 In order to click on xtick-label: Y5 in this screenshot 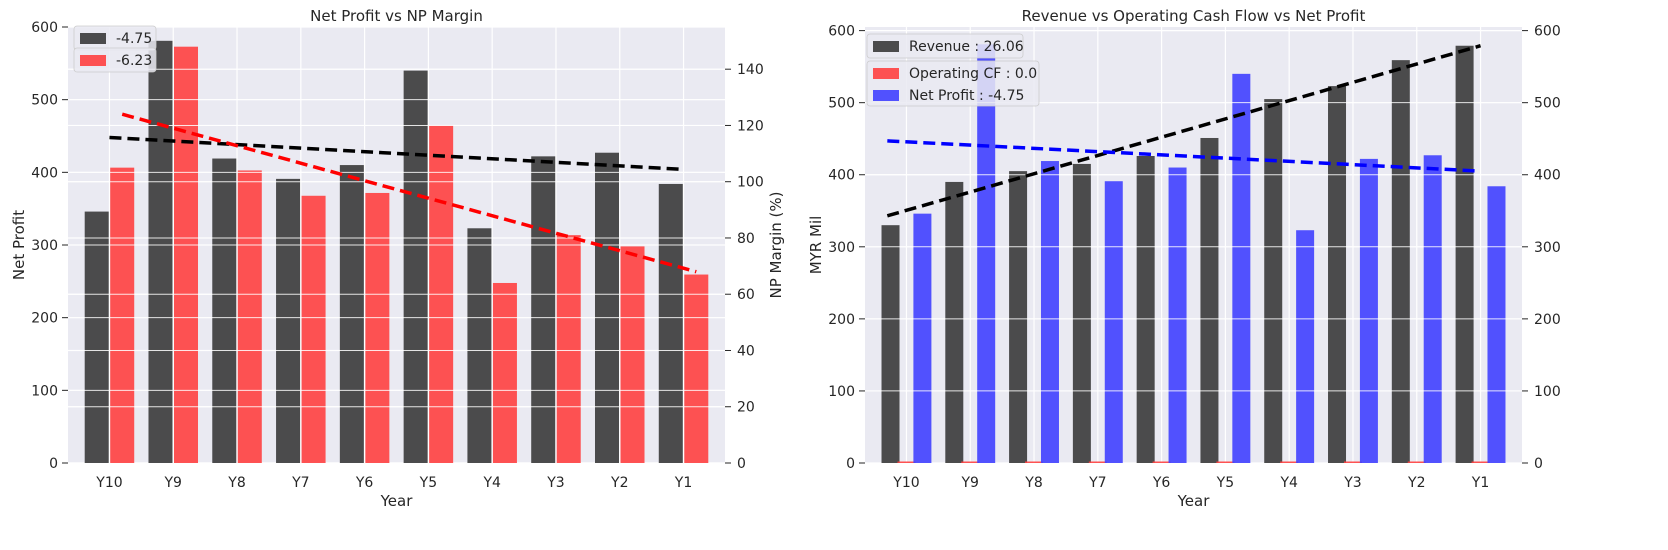, I will do `click(428, 483)`.